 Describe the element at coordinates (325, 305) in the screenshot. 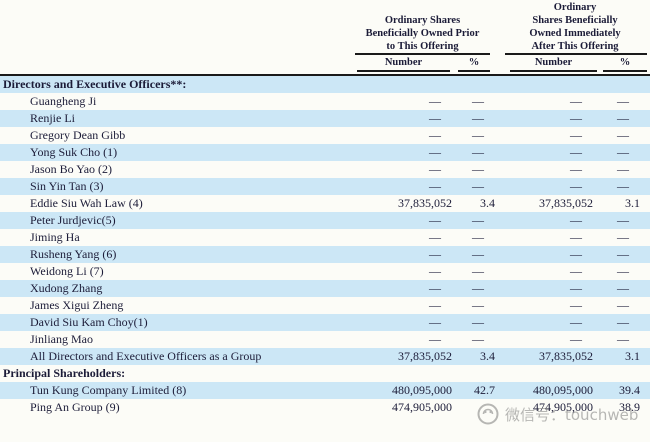

I see `table-row: James Xigui Zheng — — — —` at that location.